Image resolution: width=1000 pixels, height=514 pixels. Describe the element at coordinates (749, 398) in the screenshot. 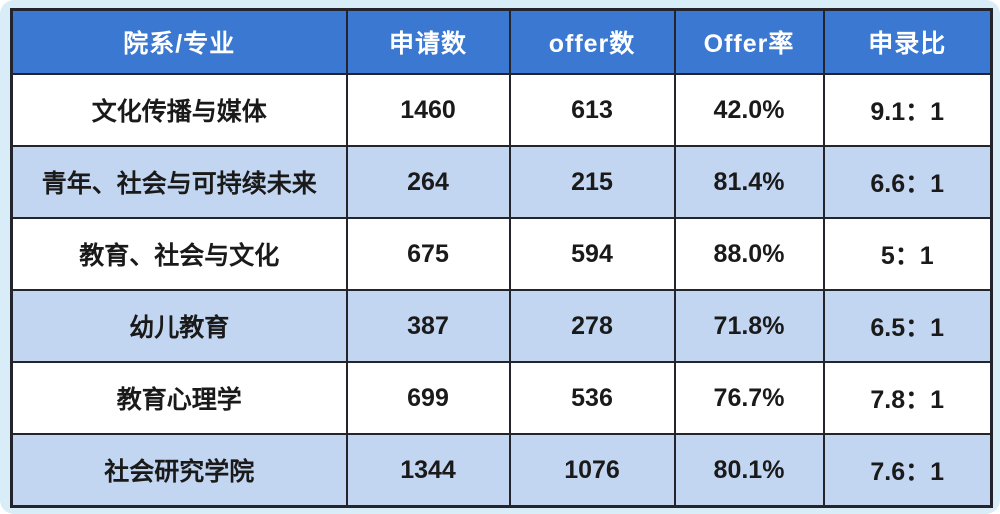

I see `cell-offer-rate: 76.7%` at that location.